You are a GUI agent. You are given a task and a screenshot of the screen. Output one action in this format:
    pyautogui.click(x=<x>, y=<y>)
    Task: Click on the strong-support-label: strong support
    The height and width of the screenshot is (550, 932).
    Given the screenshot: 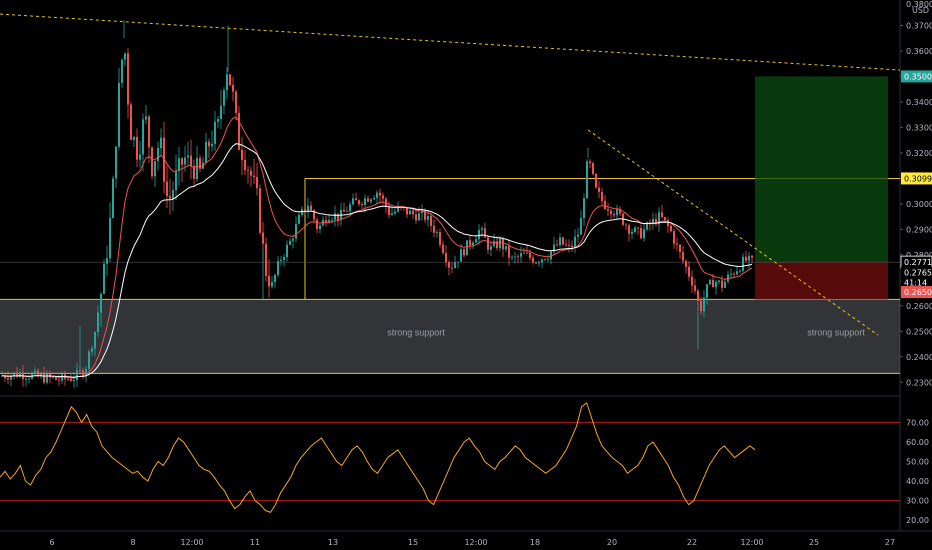 What is the action you would take?
    pyautogui.click(x=416, y=333)
    